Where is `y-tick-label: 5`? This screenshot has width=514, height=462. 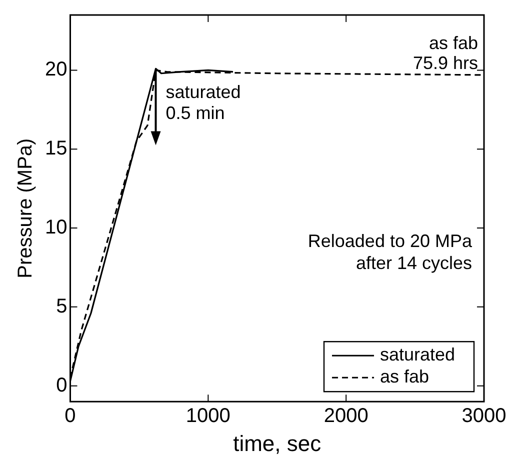
y-tick-label: 5 is located at coordinates (62, 306).